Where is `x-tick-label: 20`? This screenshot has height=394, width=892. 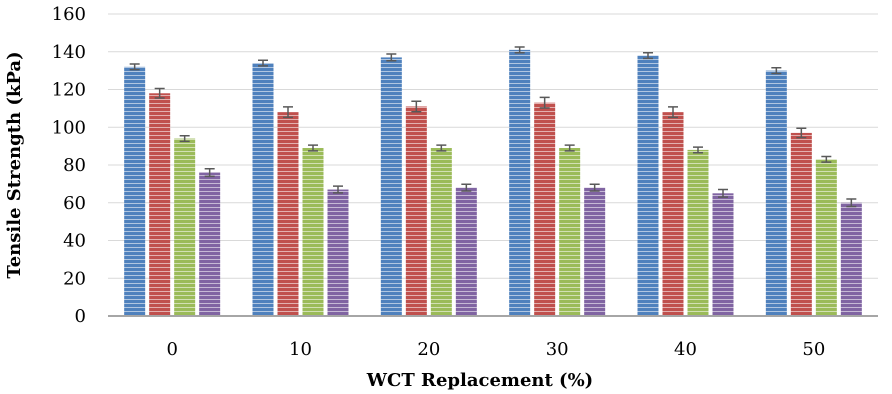 x-tick-label: 20 is located at coordinates (428, 349).